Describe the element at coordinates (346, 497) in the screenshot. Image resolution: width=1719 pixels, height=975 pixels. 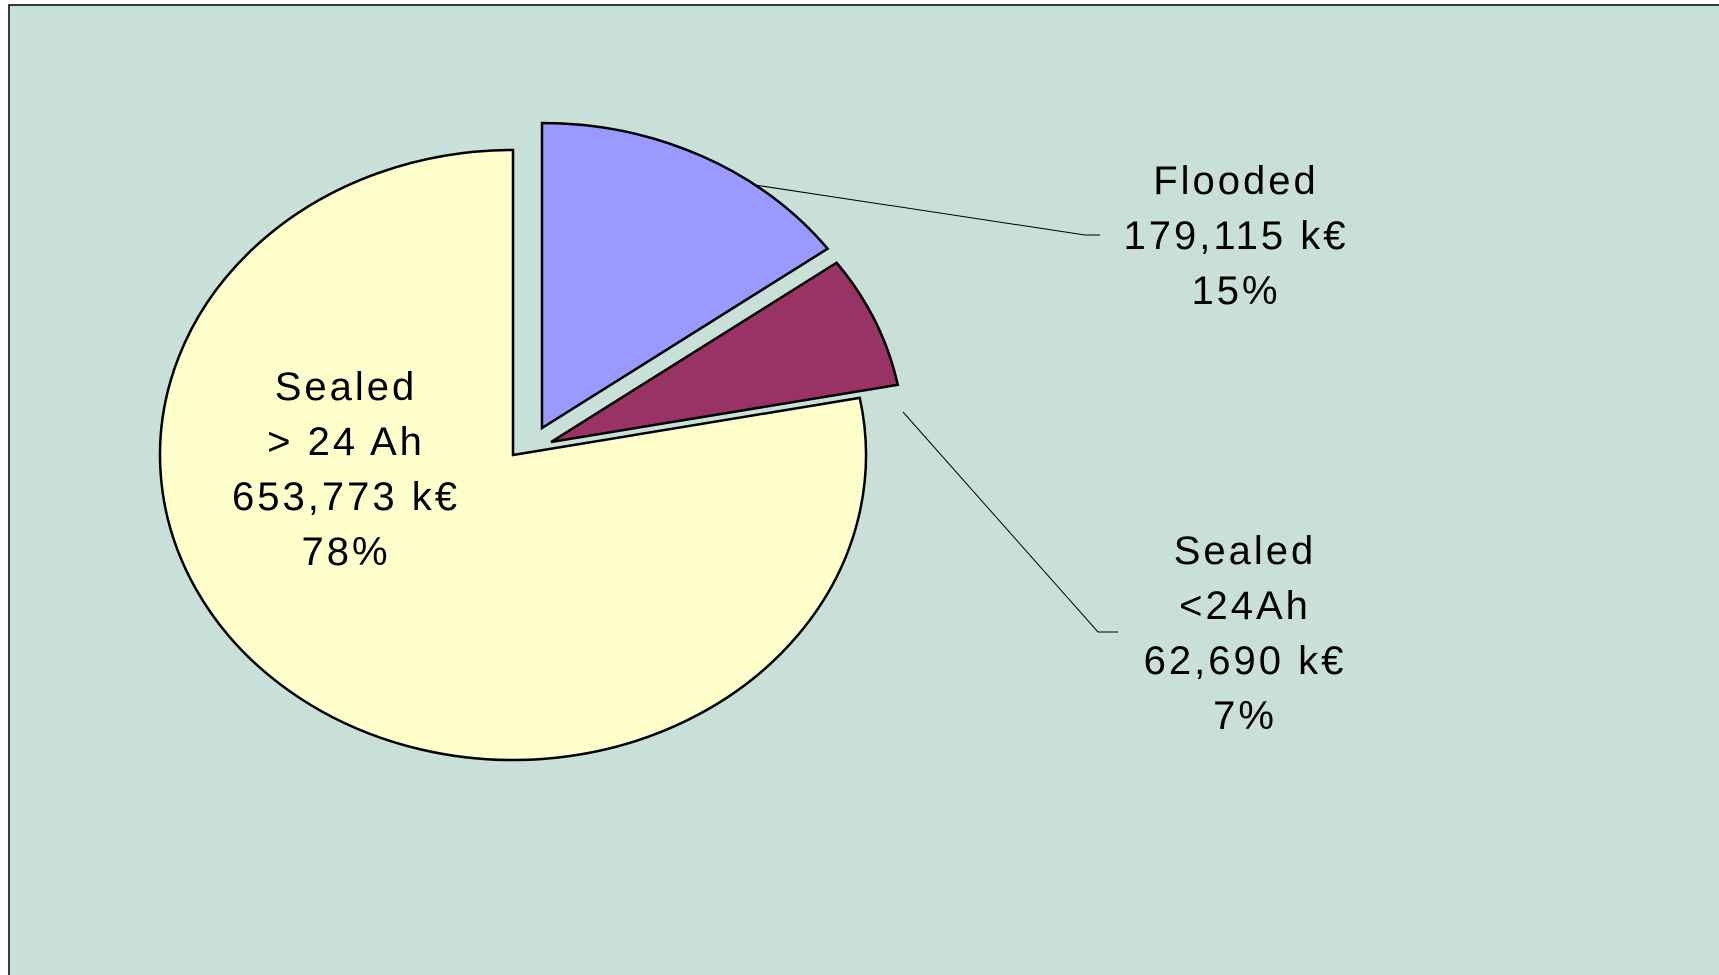
I see `amount-label: 653,773 k€` at that location.